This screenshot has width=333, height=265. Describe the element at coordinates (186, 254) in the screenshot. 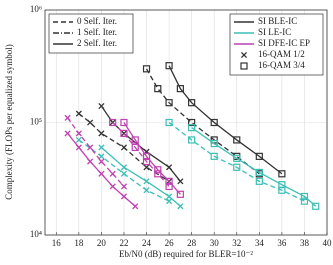

I see `x-axis-label: Eb/N0 (dB) required for BLER=10⁻²` at that location.